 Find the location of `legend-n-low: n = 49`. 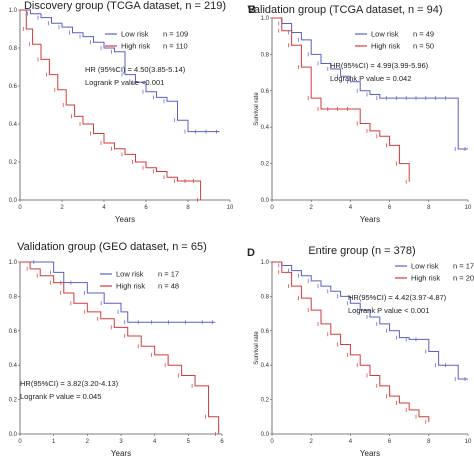

legend-n-low: n = 49 is located at coordinates (423, 34).